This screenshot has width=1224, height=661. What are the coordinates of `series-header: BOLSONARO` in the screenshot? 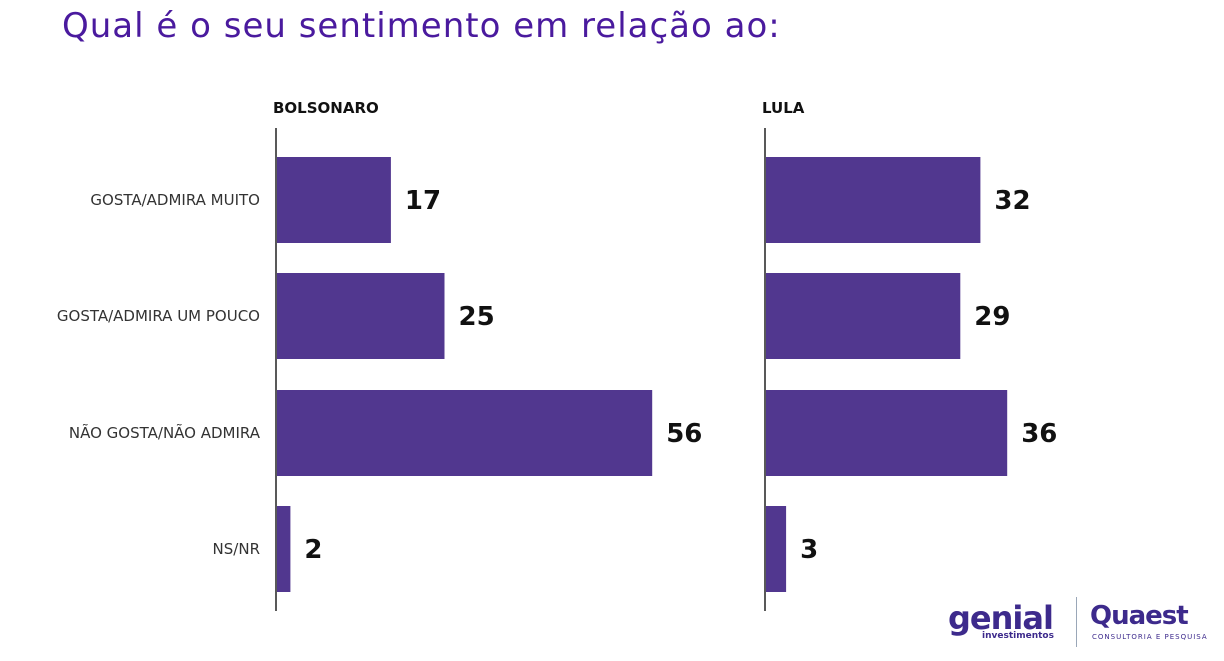 It's located at (326, 108).